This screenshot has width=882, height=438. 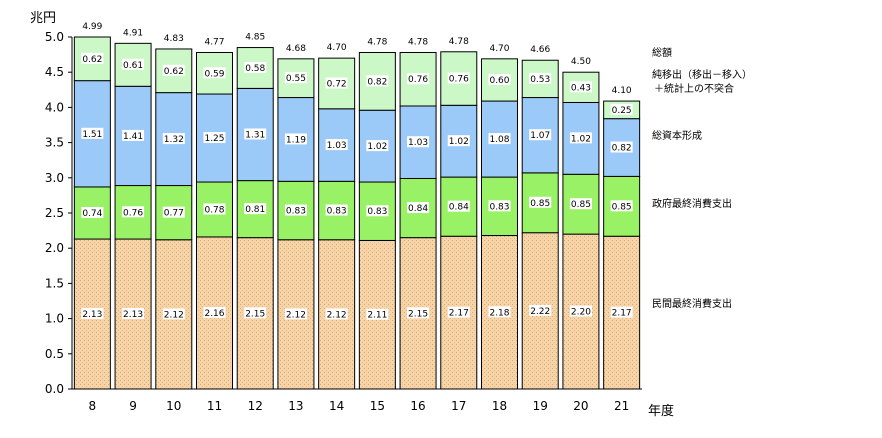 What do you see at coordinates (581, 139) in the screenshot?
I see `segment-value-label: 1.02` at bounding box center [581, 139].